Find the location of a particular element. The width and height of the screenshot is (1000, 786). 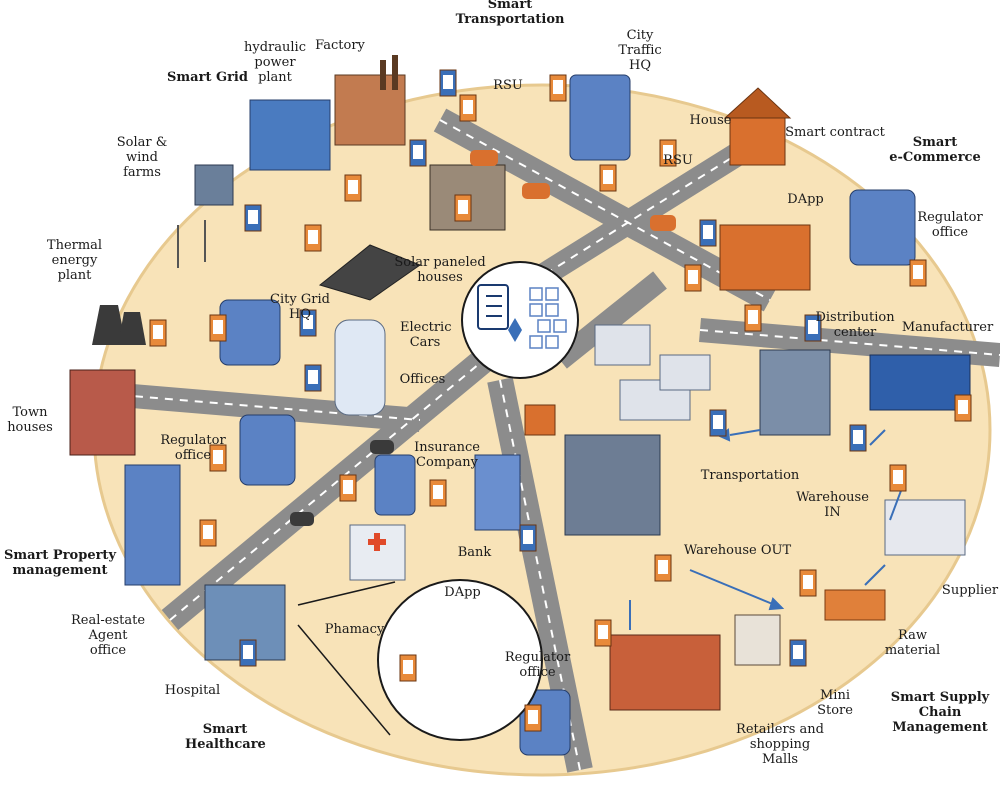

label-smart-transportation: Smart Transportation is located at coordinates (510, 13).